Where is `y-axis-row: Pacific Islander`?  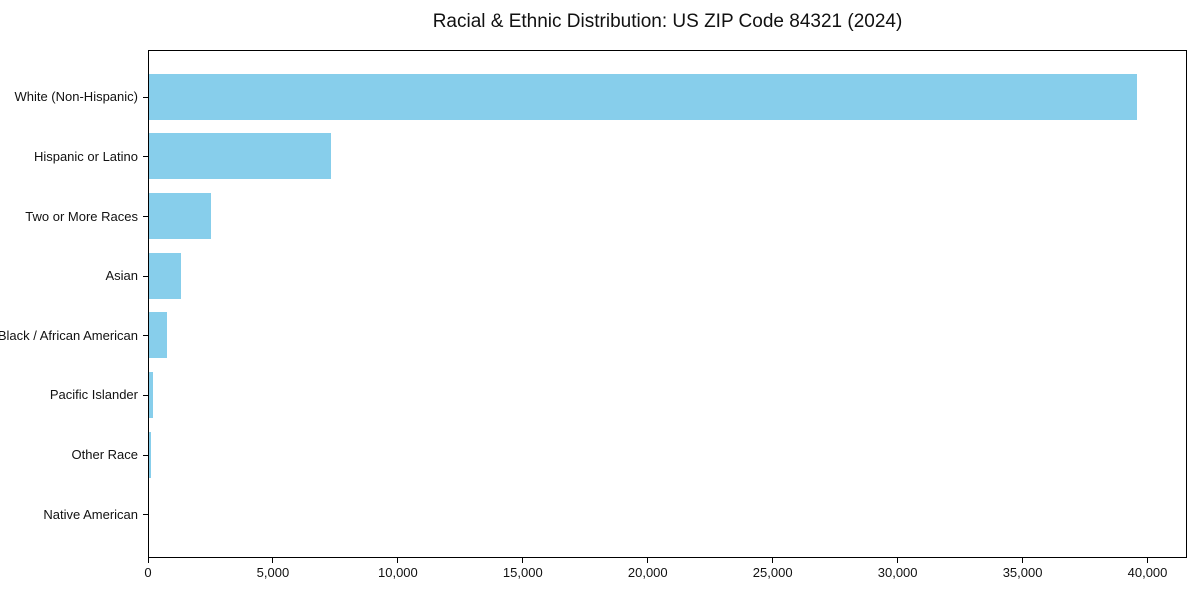 y-axis-row: Pacific Islander is located at coordinates (74, 395).